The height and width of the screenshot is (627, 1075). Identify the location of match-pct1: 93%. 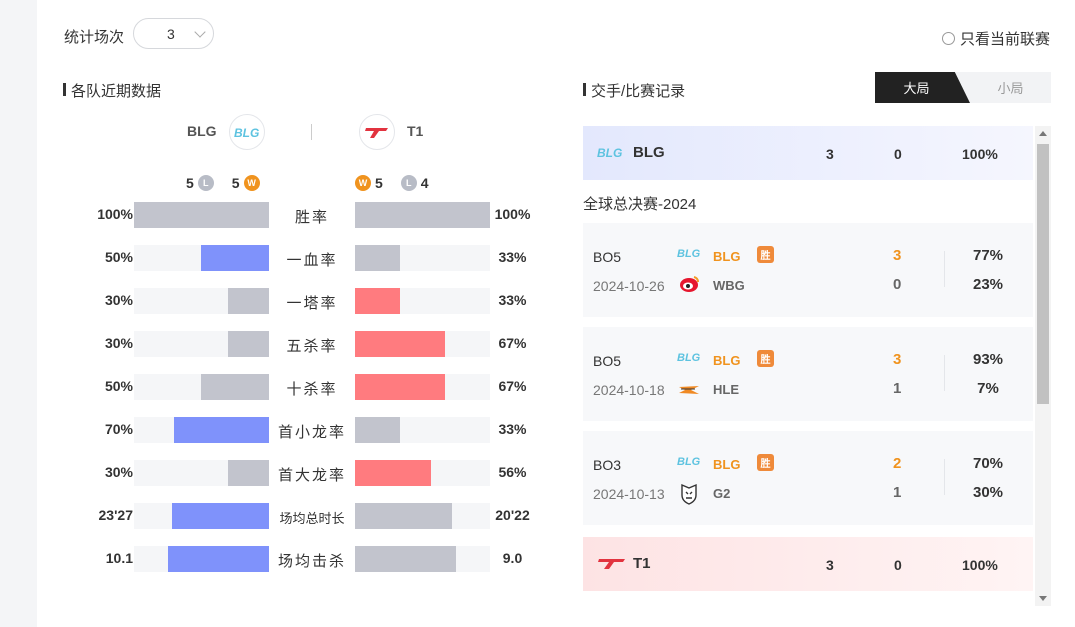
(988, 359).